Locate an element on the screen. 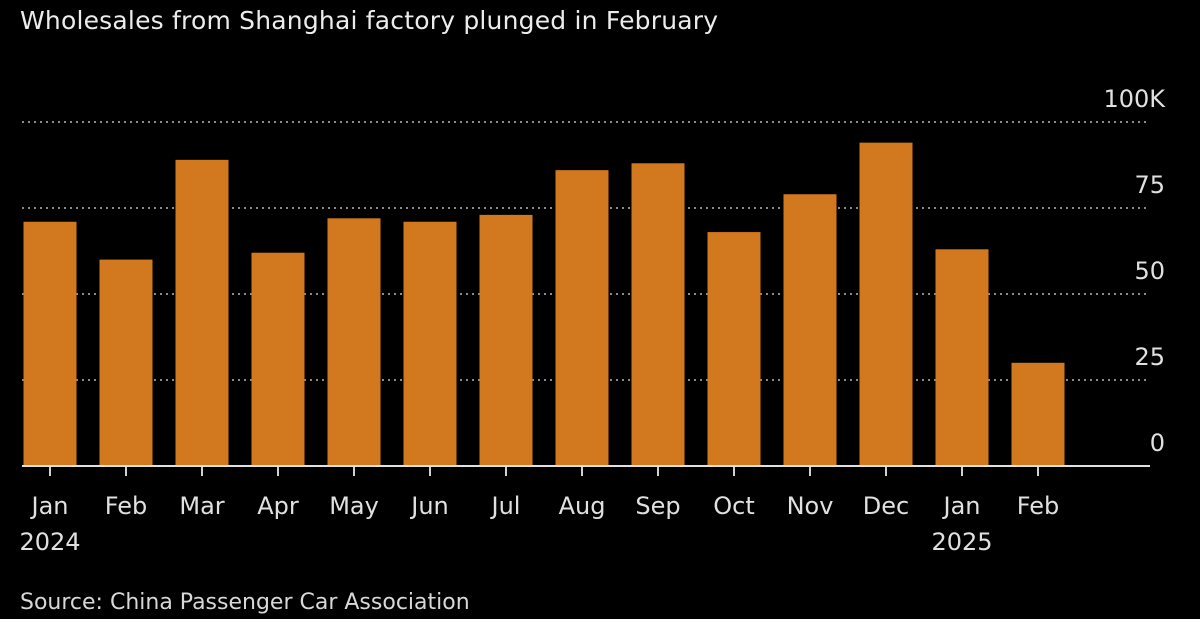  x-tick-label: Nov is located at coordinates (810, 506).